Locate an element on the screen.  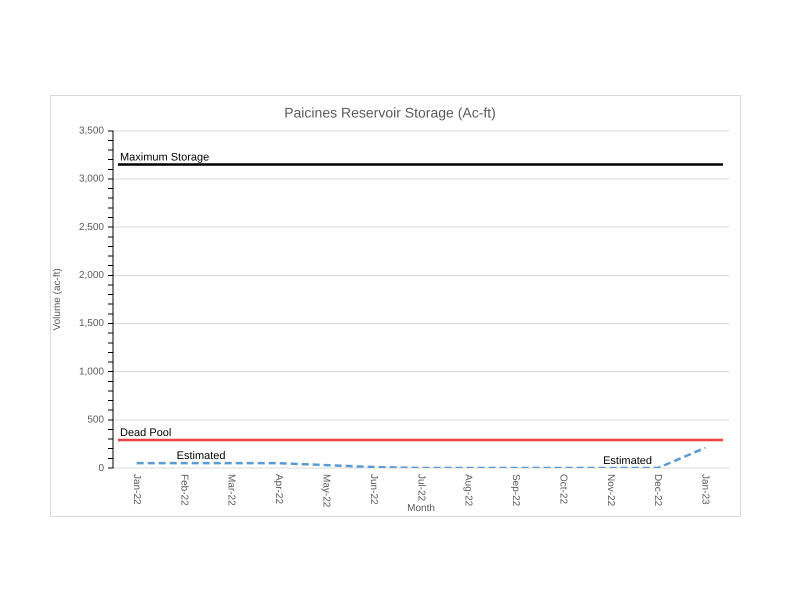
x-tick-label: Jun-22 is located at coordinates (373, 490).